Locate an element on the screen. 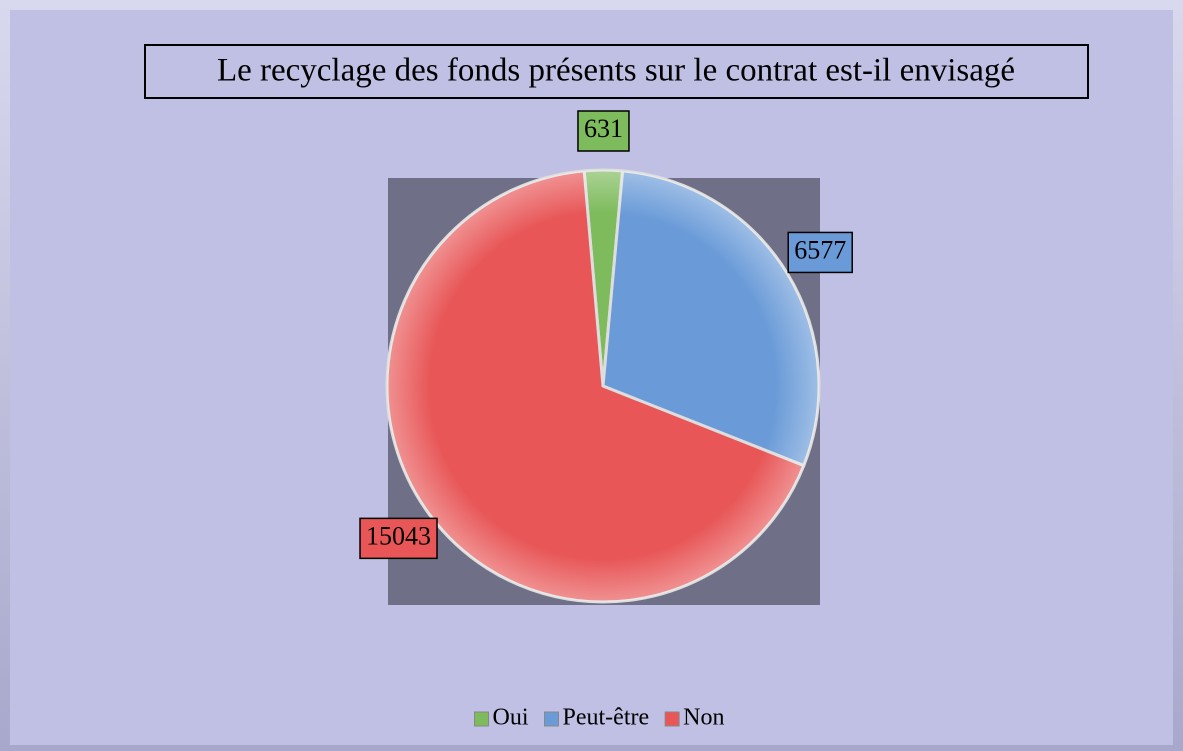  data-label: 15043 is located at coordinates (398, 535).